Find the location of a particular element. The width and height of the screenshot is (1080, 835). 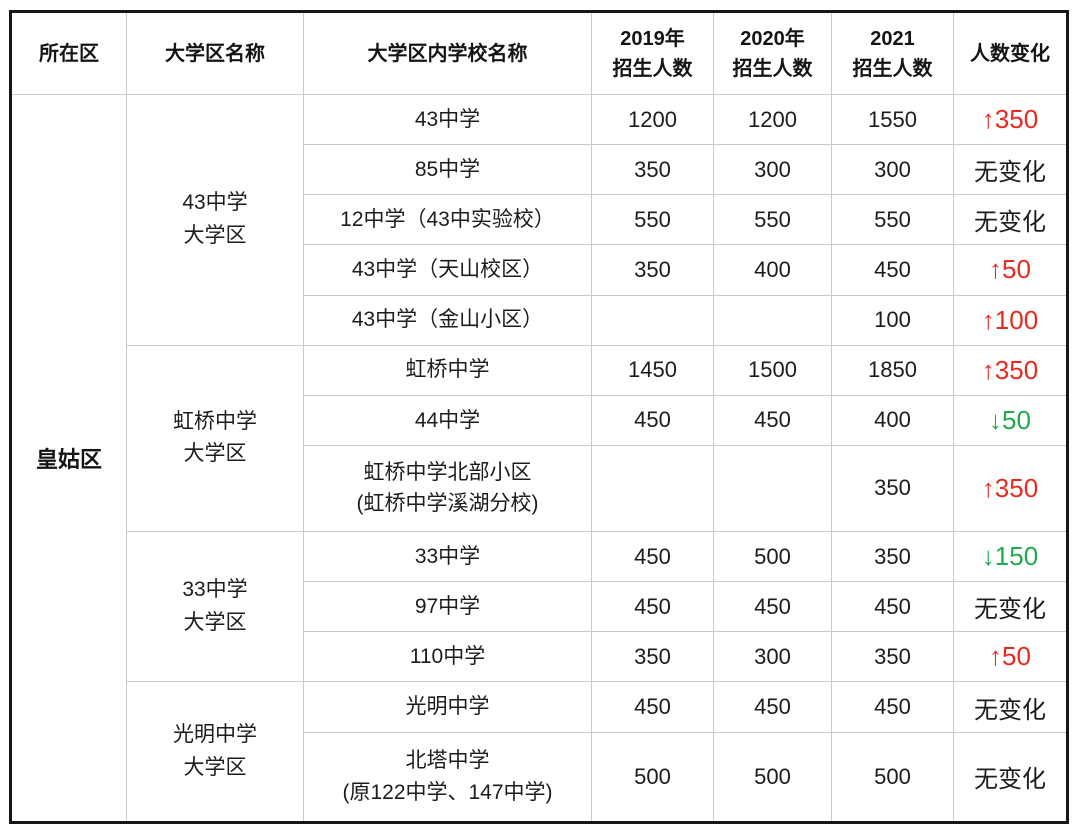

change-cell: ↓150 is located at coordinates (1010, 557).